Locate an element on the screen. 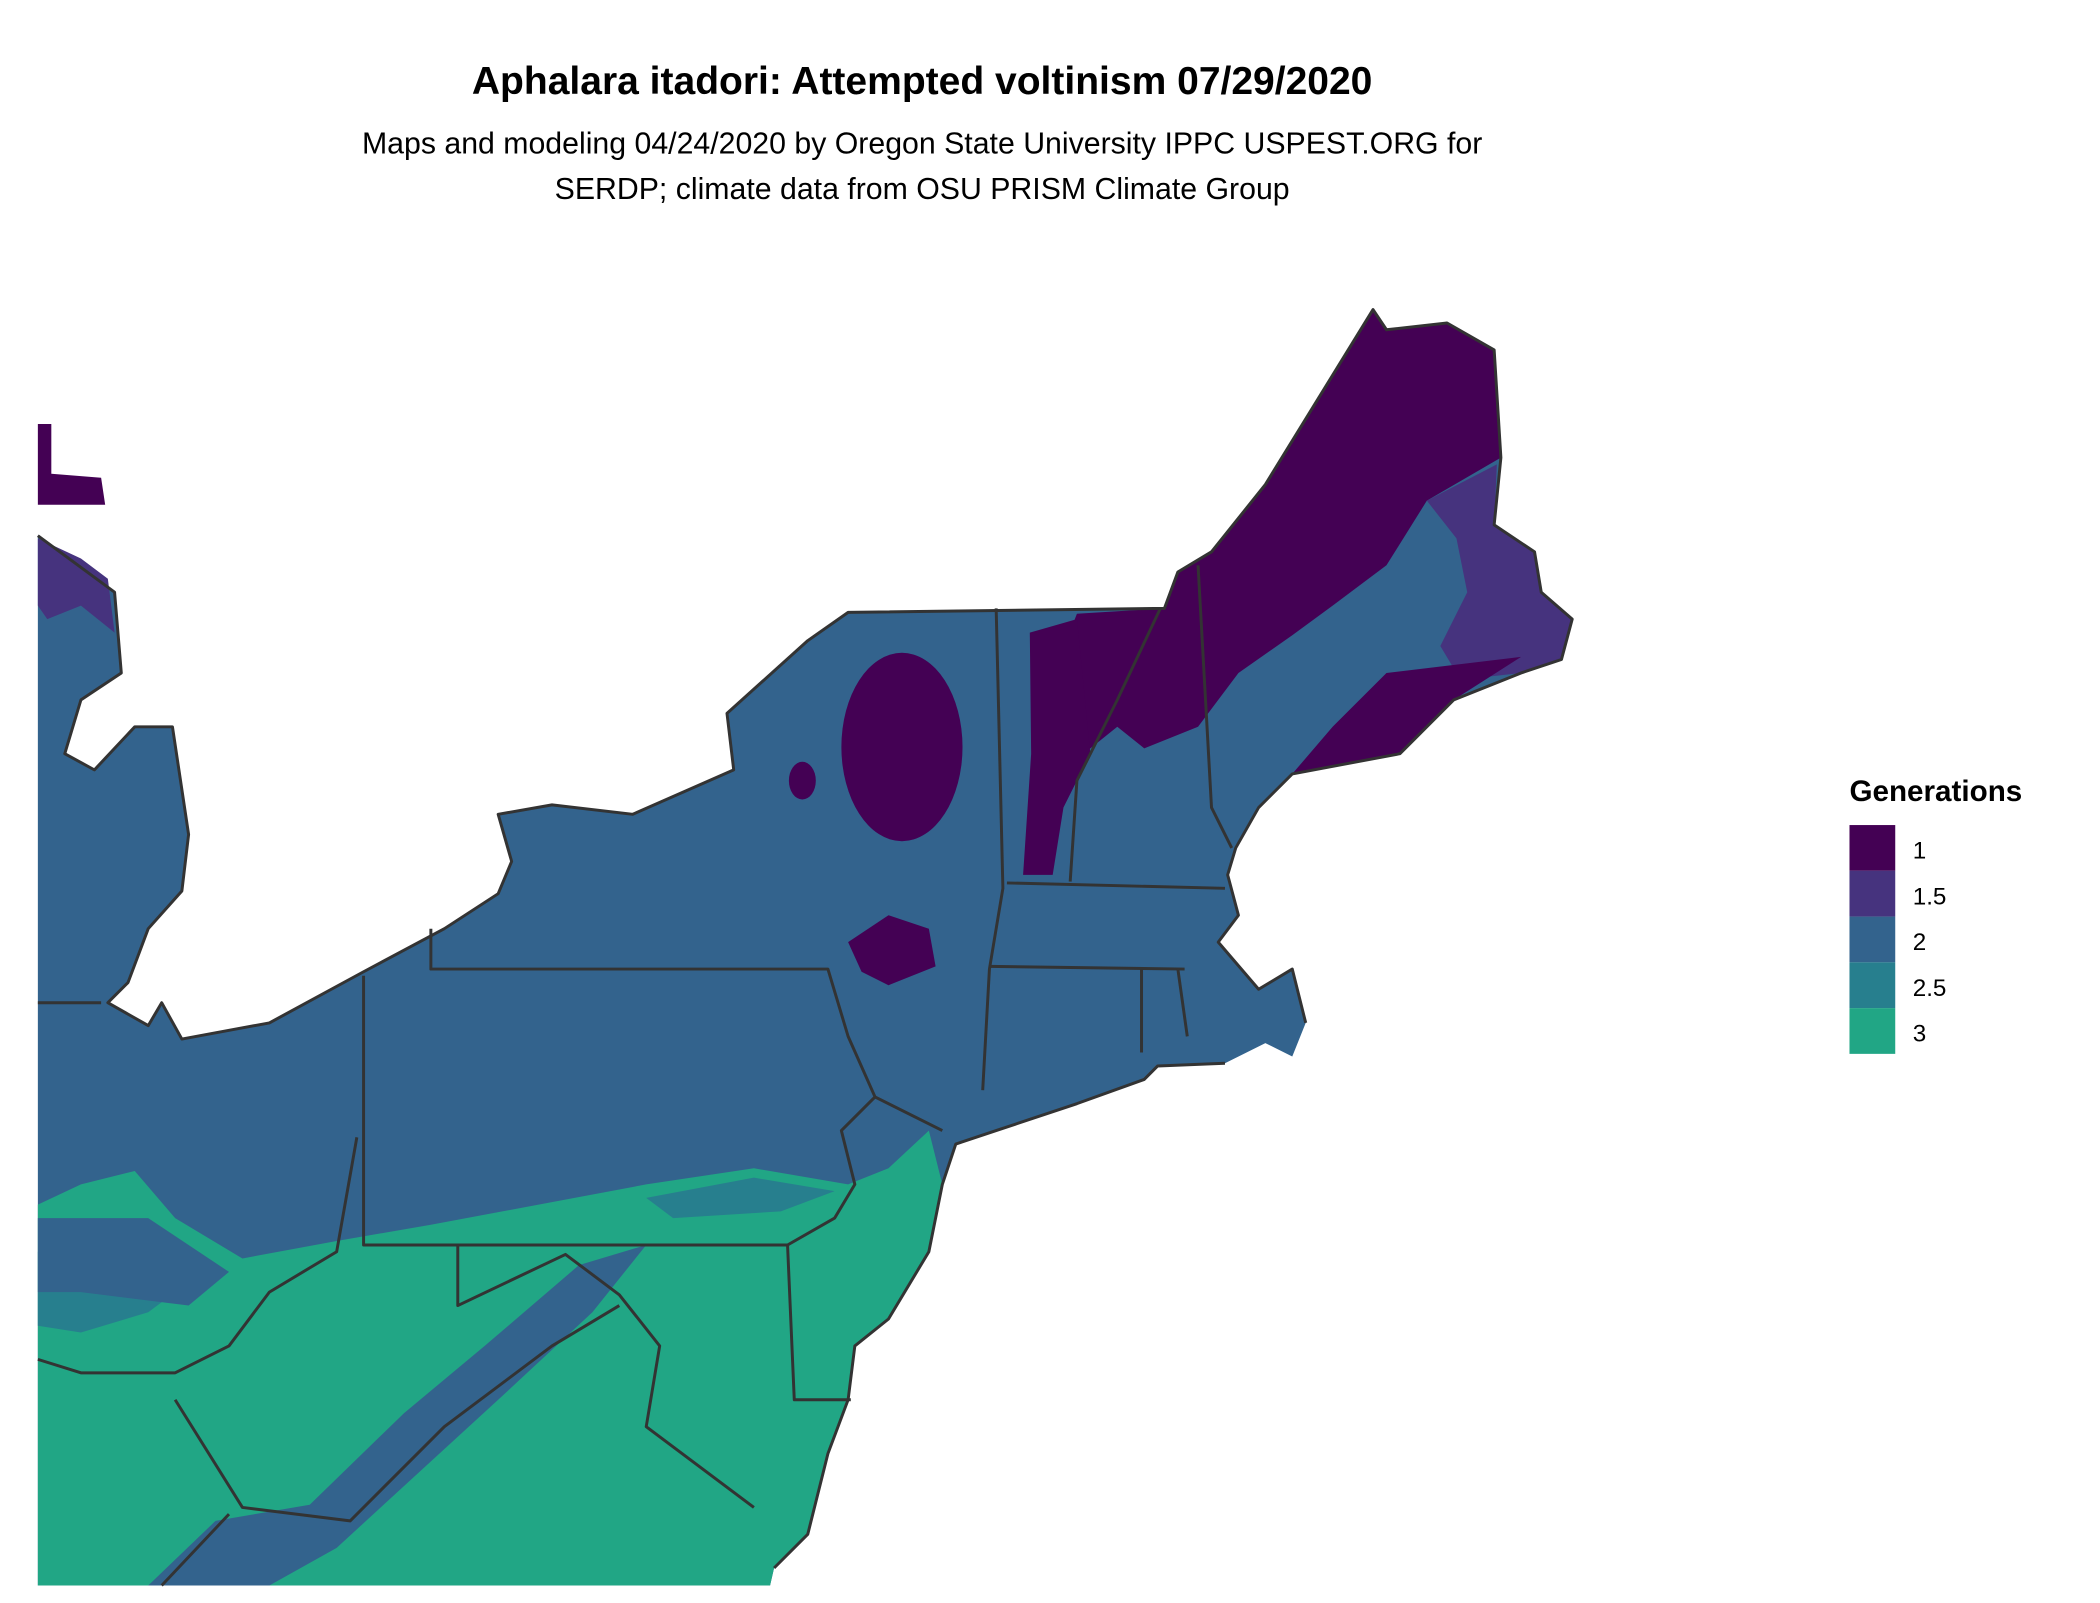 This screenshot has width=2100, height=1603. region-2-ridges is located at coordinates (342, 1402).